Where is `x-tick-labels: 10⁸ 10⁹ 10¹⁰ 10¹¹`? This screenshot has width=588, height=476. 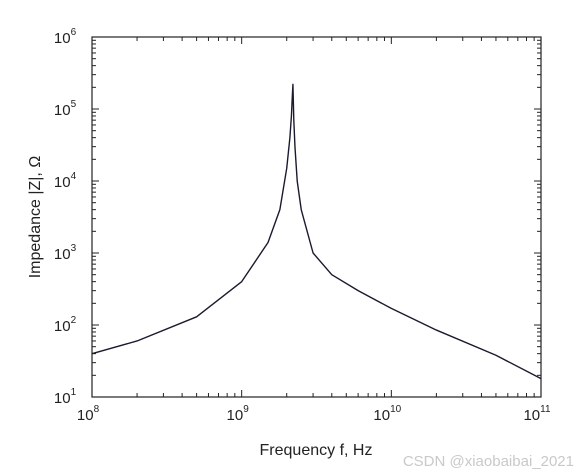
x-tick-labels: 10⁸ 10⁹ 10¹⁰ 10¹¹ is located at coordinates (314, 414).